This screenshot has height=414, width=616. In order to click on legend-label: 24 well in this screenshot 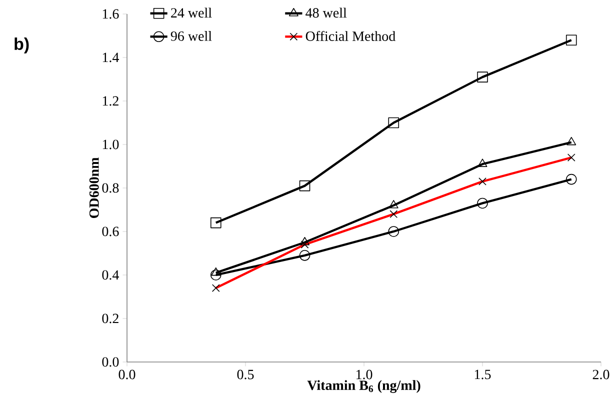, I will do `click(191, 13)`.